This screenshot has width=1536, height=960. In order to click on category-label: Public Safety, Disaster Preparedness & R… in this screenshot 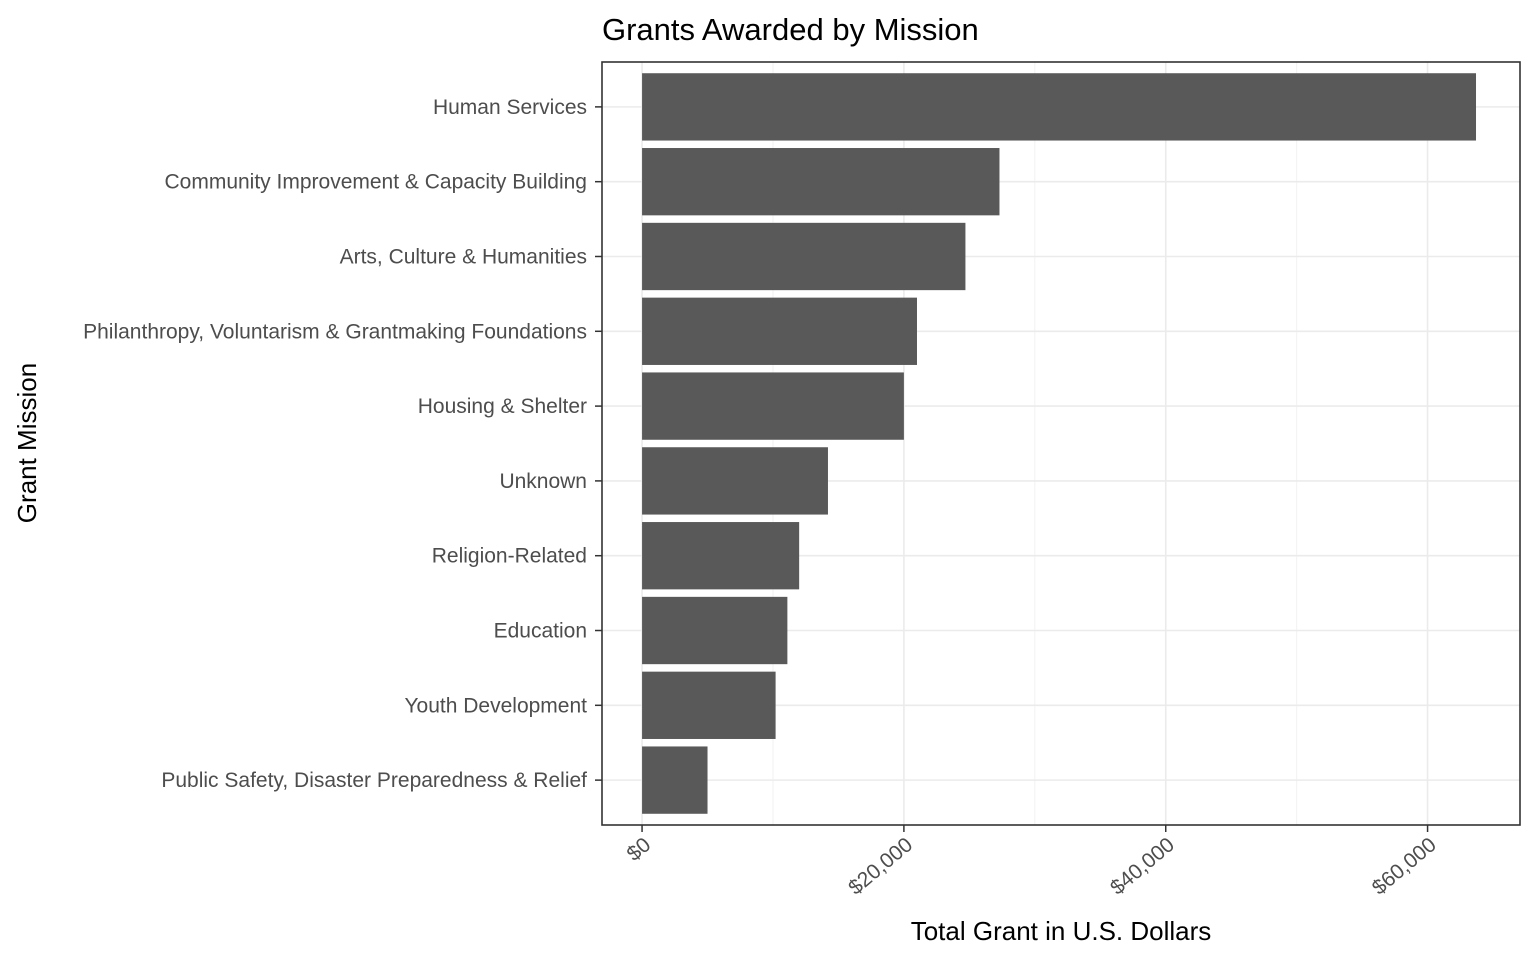, I will do `click(374, 780)`.